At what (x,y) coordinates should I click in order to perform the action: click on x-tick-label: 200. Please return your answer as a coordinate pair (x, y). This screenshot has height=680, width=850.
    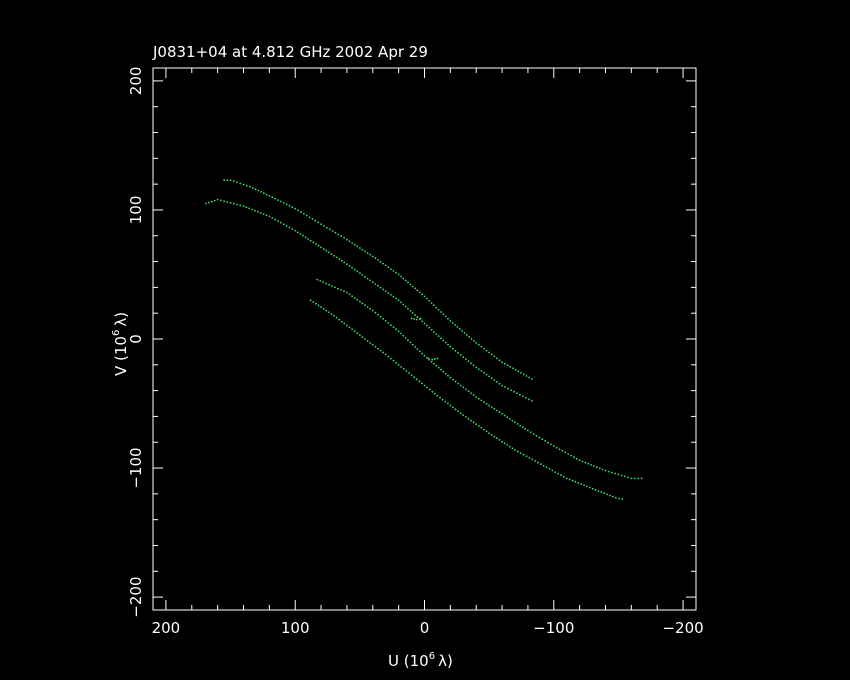
    Looking at the image, I should click on (166, 628).